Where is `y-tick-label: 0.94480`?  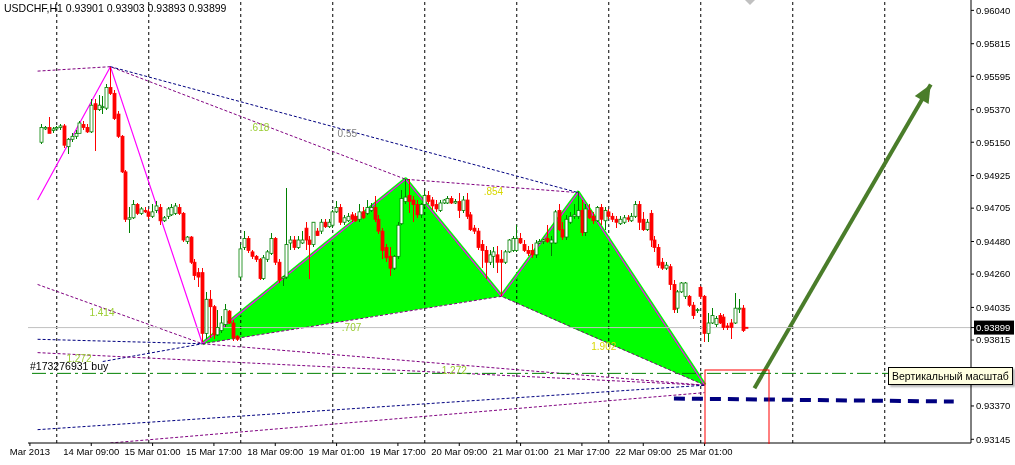
y-tick-label: 0.94480 is located at coordinates (993, 241).